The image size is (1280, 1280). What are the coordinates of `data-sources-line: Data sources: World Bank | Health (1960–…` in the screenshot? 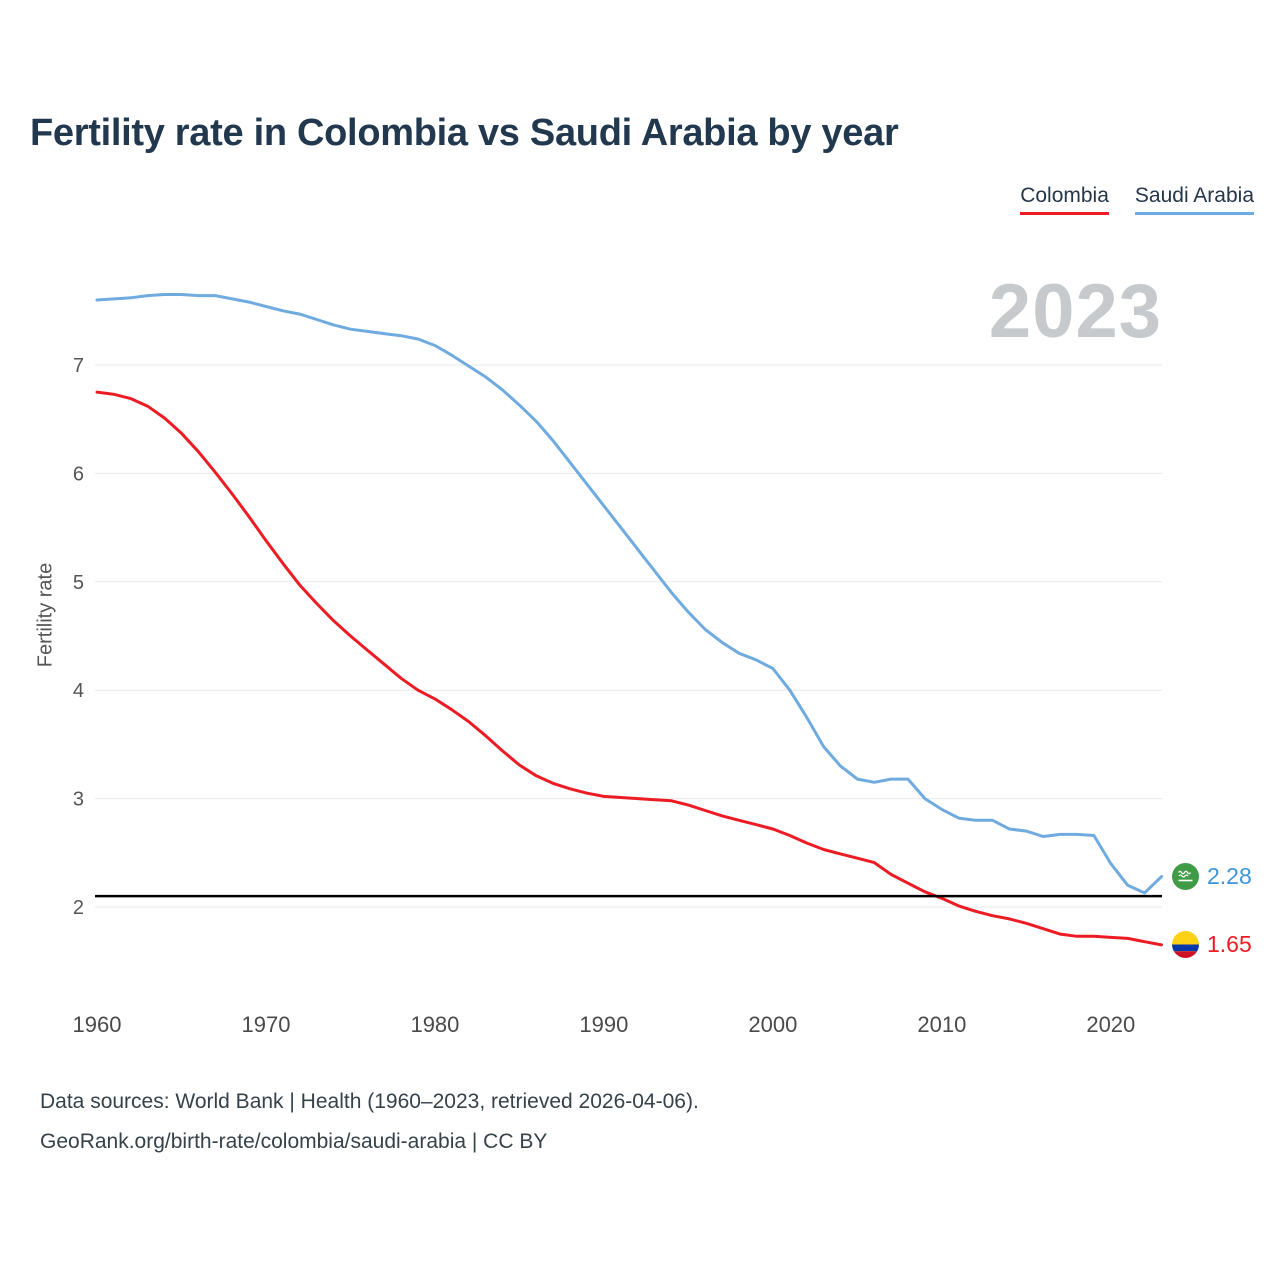 It's located at (369, 1101).